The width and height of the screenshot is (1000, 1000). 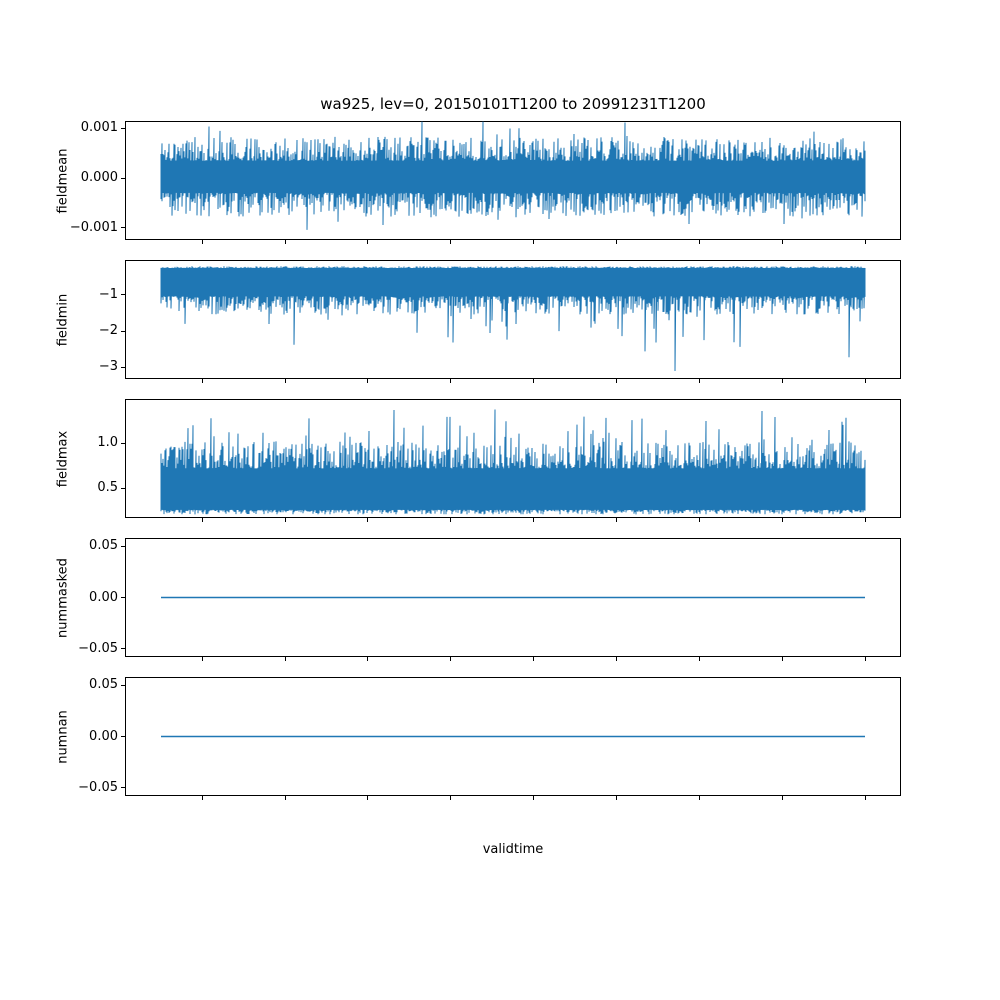 I want to click on y-axis-label-fieldmax: fieldmax, so click(x=63, y=458).